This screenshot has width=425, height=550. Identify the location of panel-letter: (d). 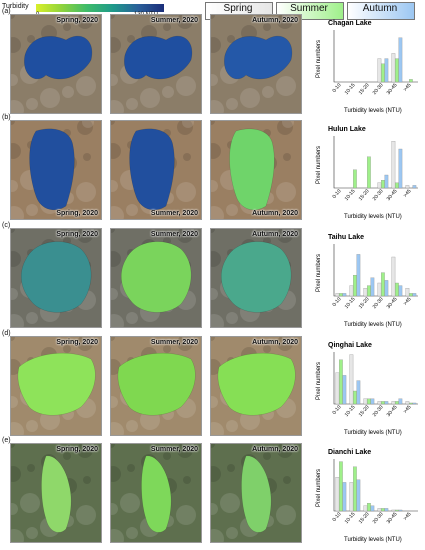
(6, 333).